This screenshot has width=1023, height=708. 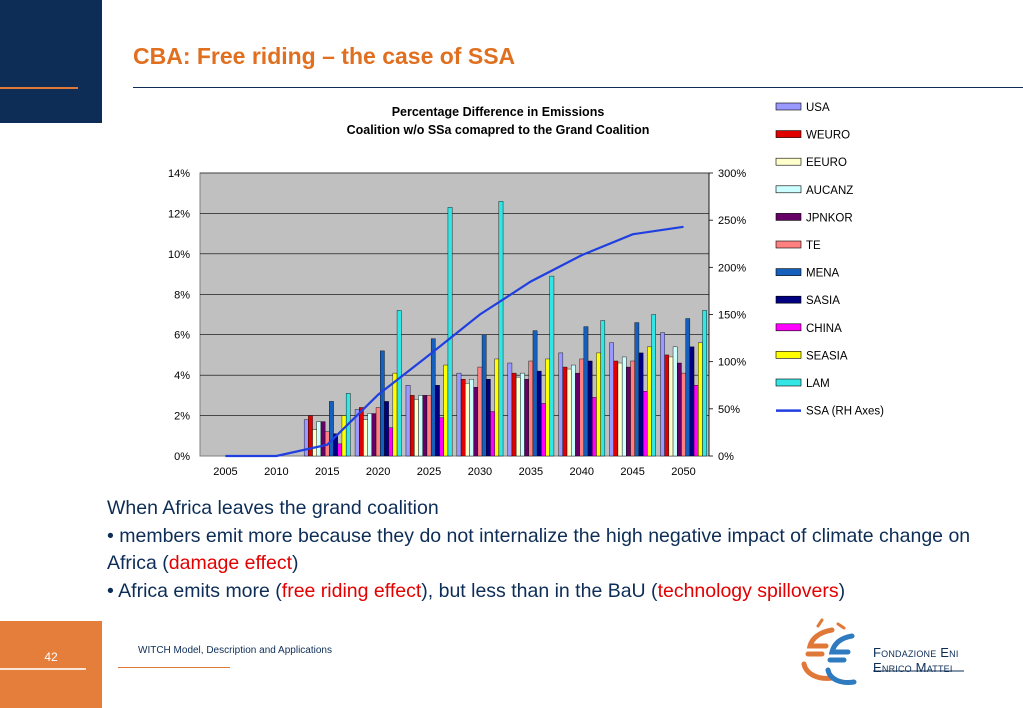 I want to click on bar-weuro-2020, so click(x=361, y=432).